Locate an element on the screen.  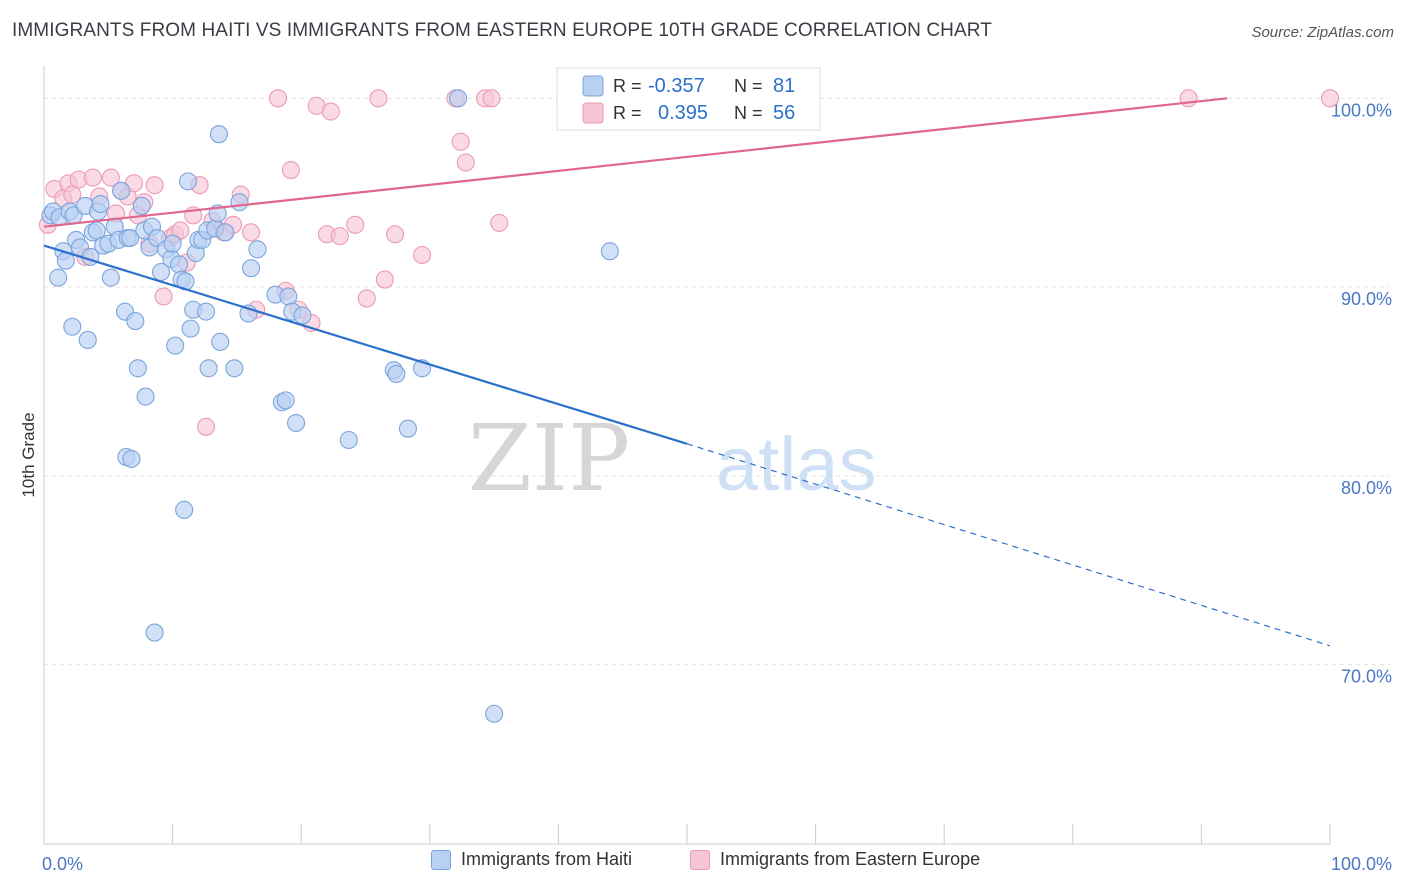
x-tick-label-min: 0.0% is located at coordinates (62, 864).